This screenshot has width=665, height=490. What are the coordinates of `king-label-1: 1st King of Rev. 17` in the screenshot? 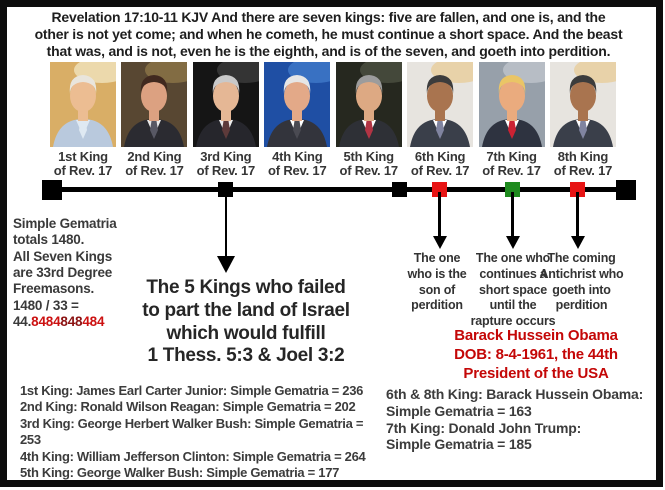 It's located at (83, 164).